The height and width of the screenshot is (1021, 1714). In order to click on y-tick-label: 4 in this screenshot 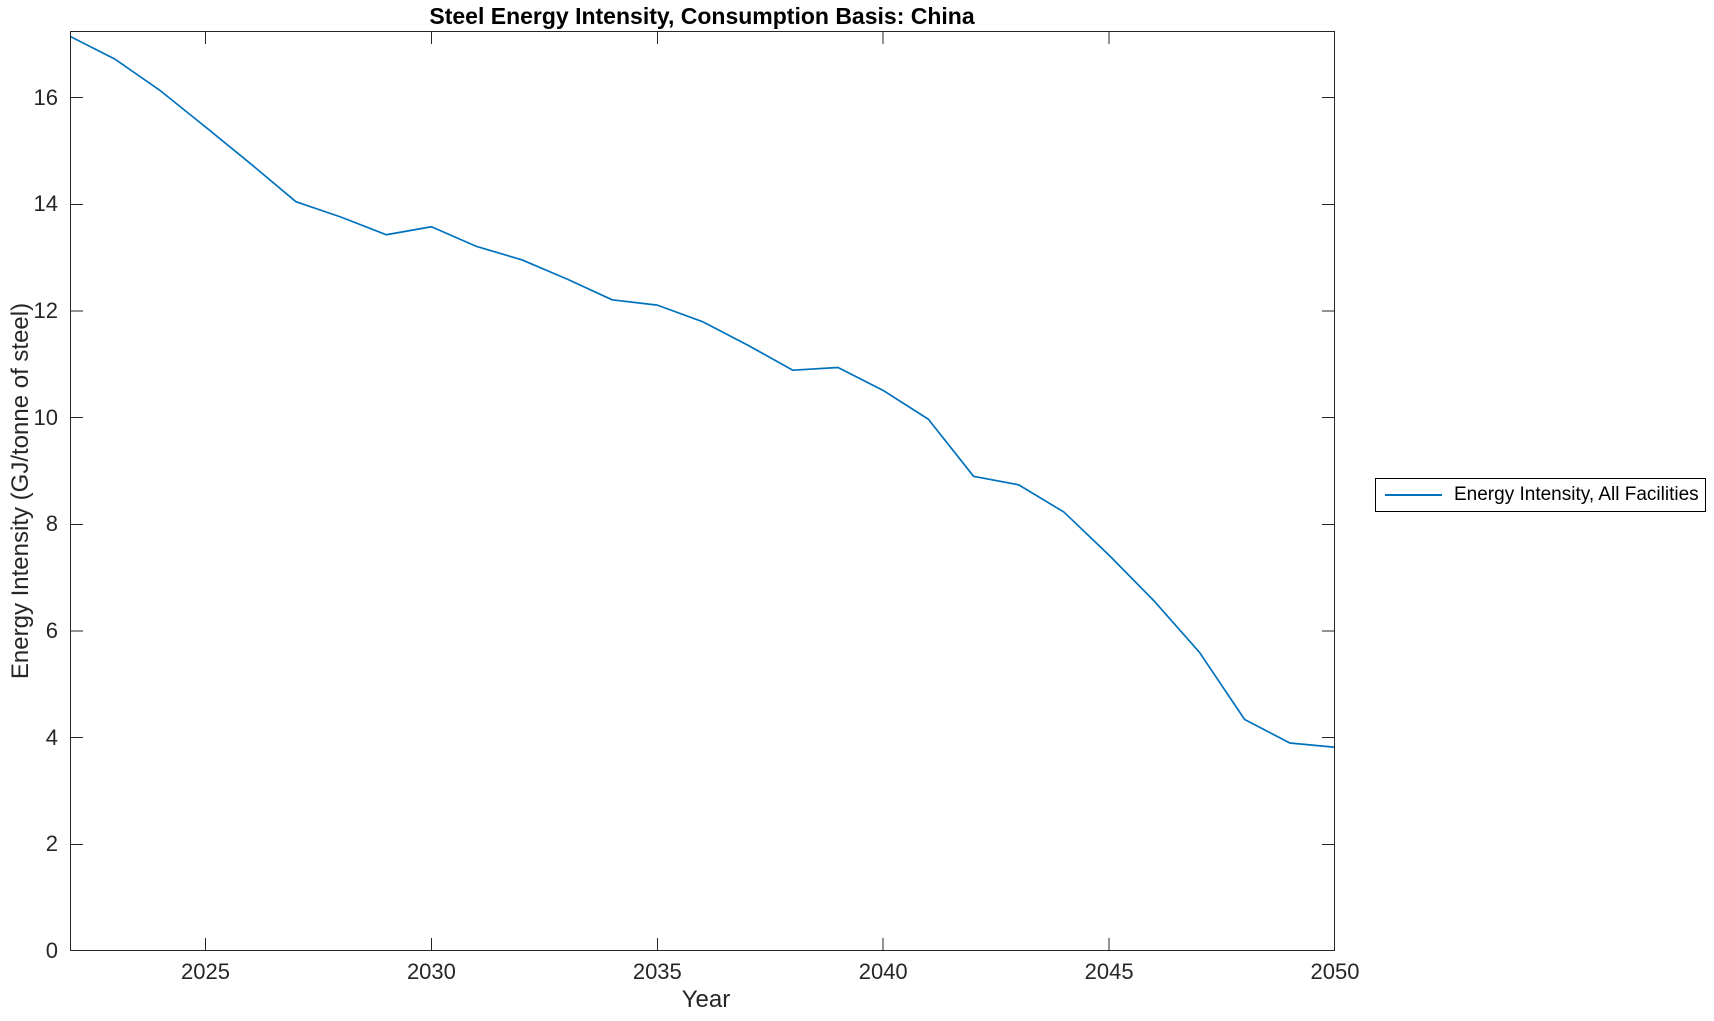, I will do `click(51, 737)`.